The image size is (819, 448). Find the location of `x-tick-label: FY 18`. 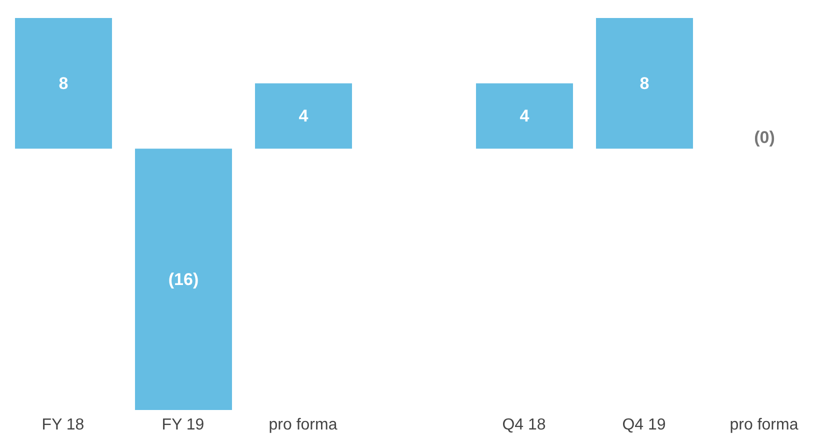

x-tick-label: FY 18 is located at coordinates (63, 425).